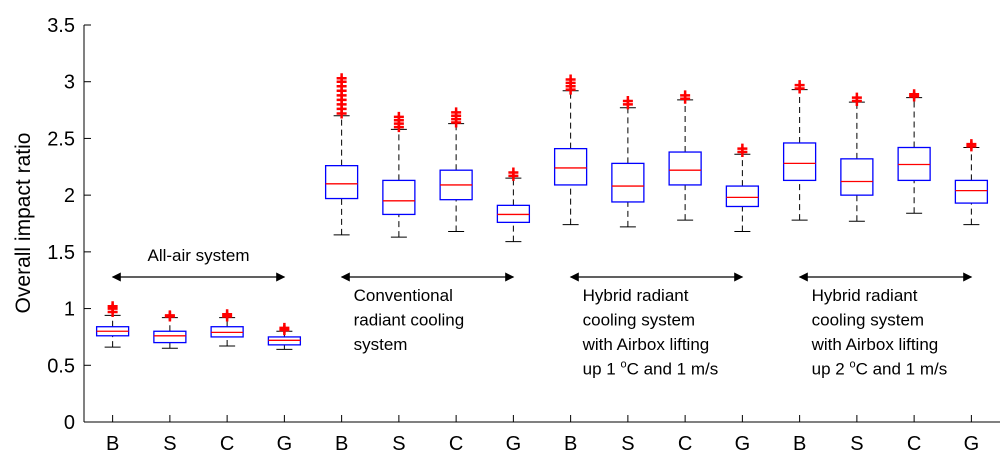 The width and height of the screenshot is (1003, 460). What do you see at coordinates (69, 196) in the screenshot?
I see `y-tick-label: 2` at bounding box center [69, 196].